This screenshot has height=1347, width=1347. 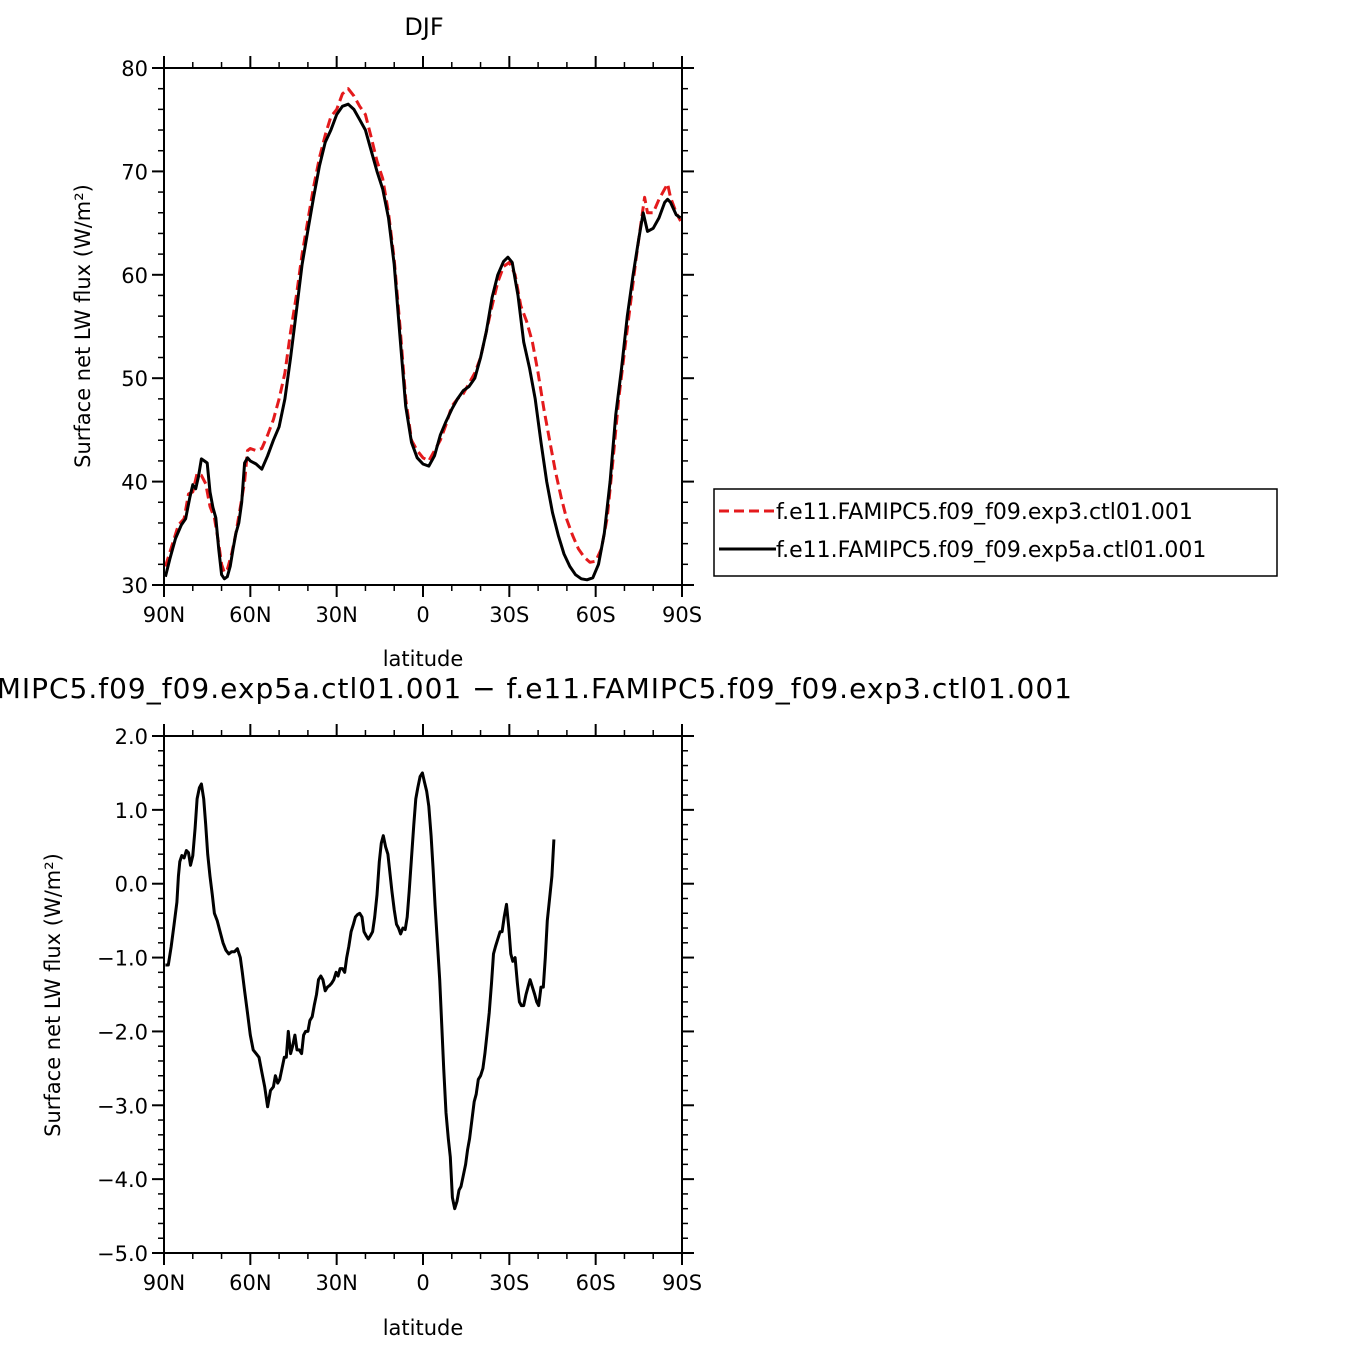 I want to click on y-tick-label: 40, so click(x=134, y=483).